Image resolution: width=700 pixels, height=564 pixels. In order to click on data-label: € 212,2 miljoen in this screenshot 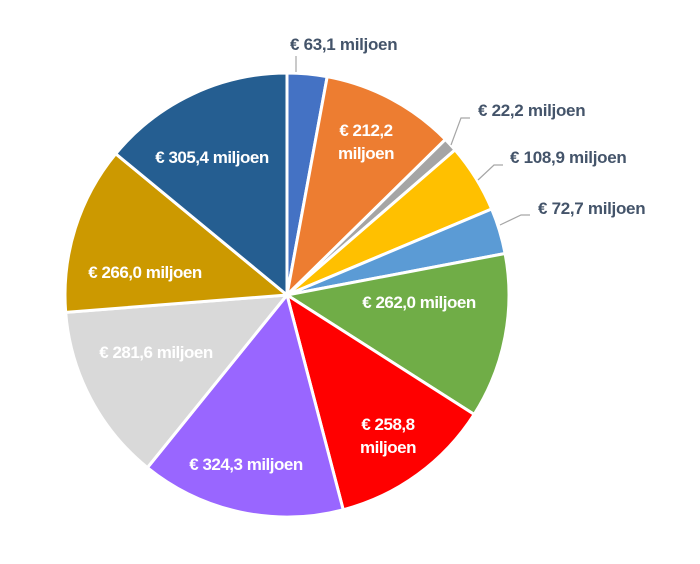, I will do `click(366, 142)`.